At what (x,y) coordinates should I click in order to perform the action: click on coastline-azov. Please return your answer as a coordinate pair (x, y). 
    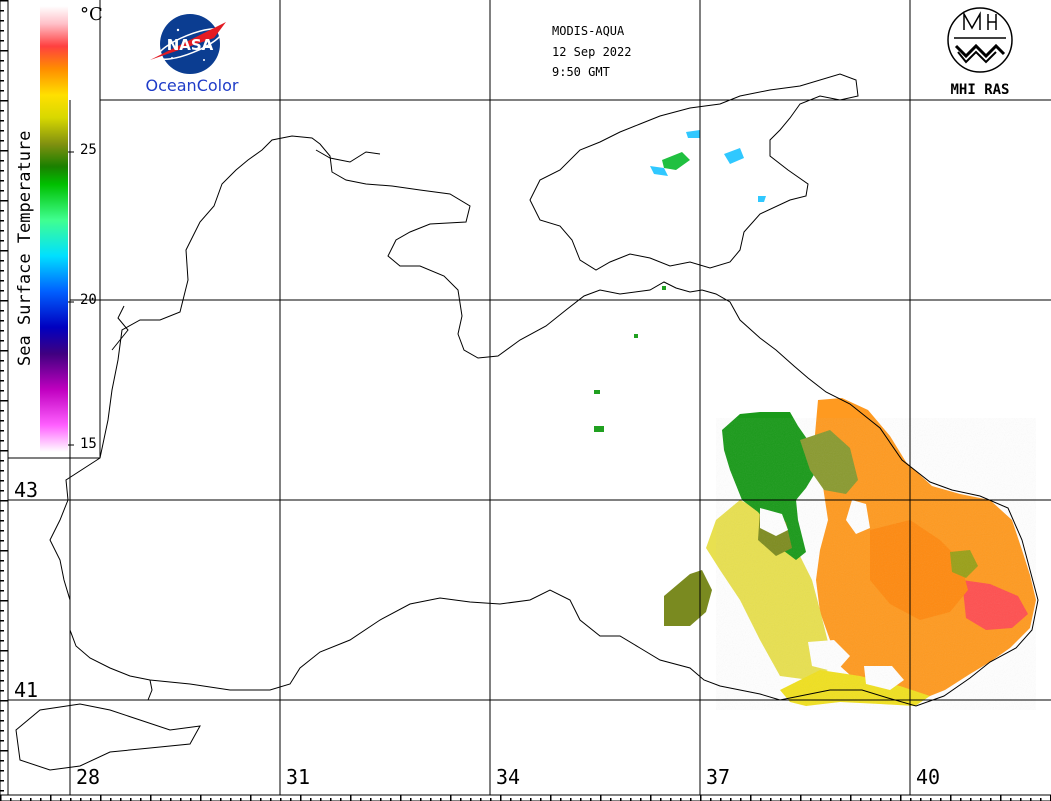
    Looking at the image, I should click on (694, 172).